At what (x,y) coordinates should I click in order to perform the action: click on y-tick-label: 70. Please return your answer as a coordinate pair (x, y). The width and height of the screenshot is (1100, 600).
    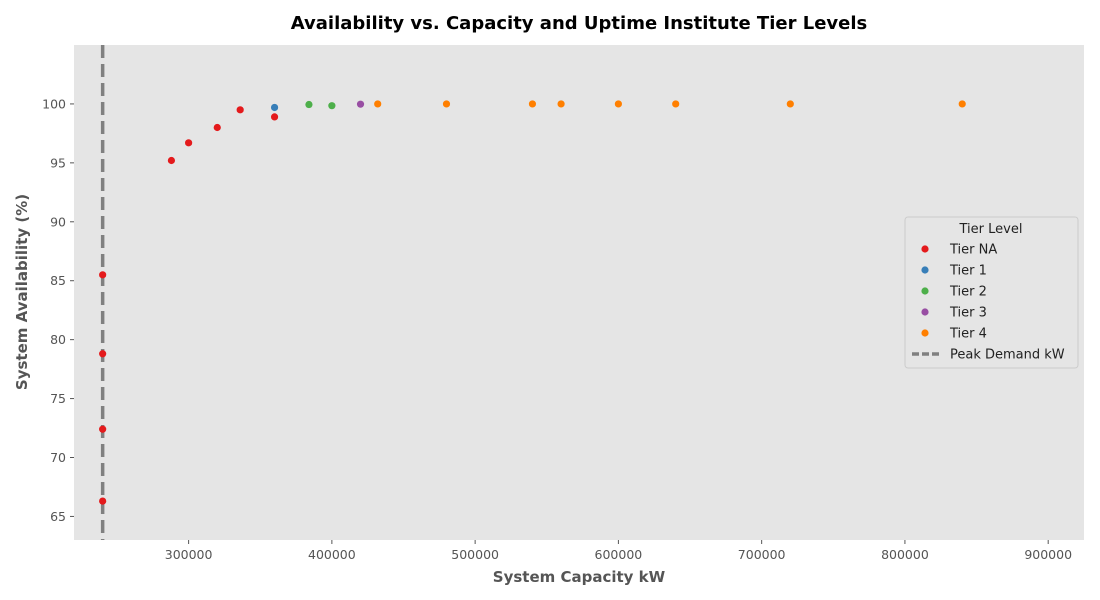
    Looking at the image, I should click on (58, 457).